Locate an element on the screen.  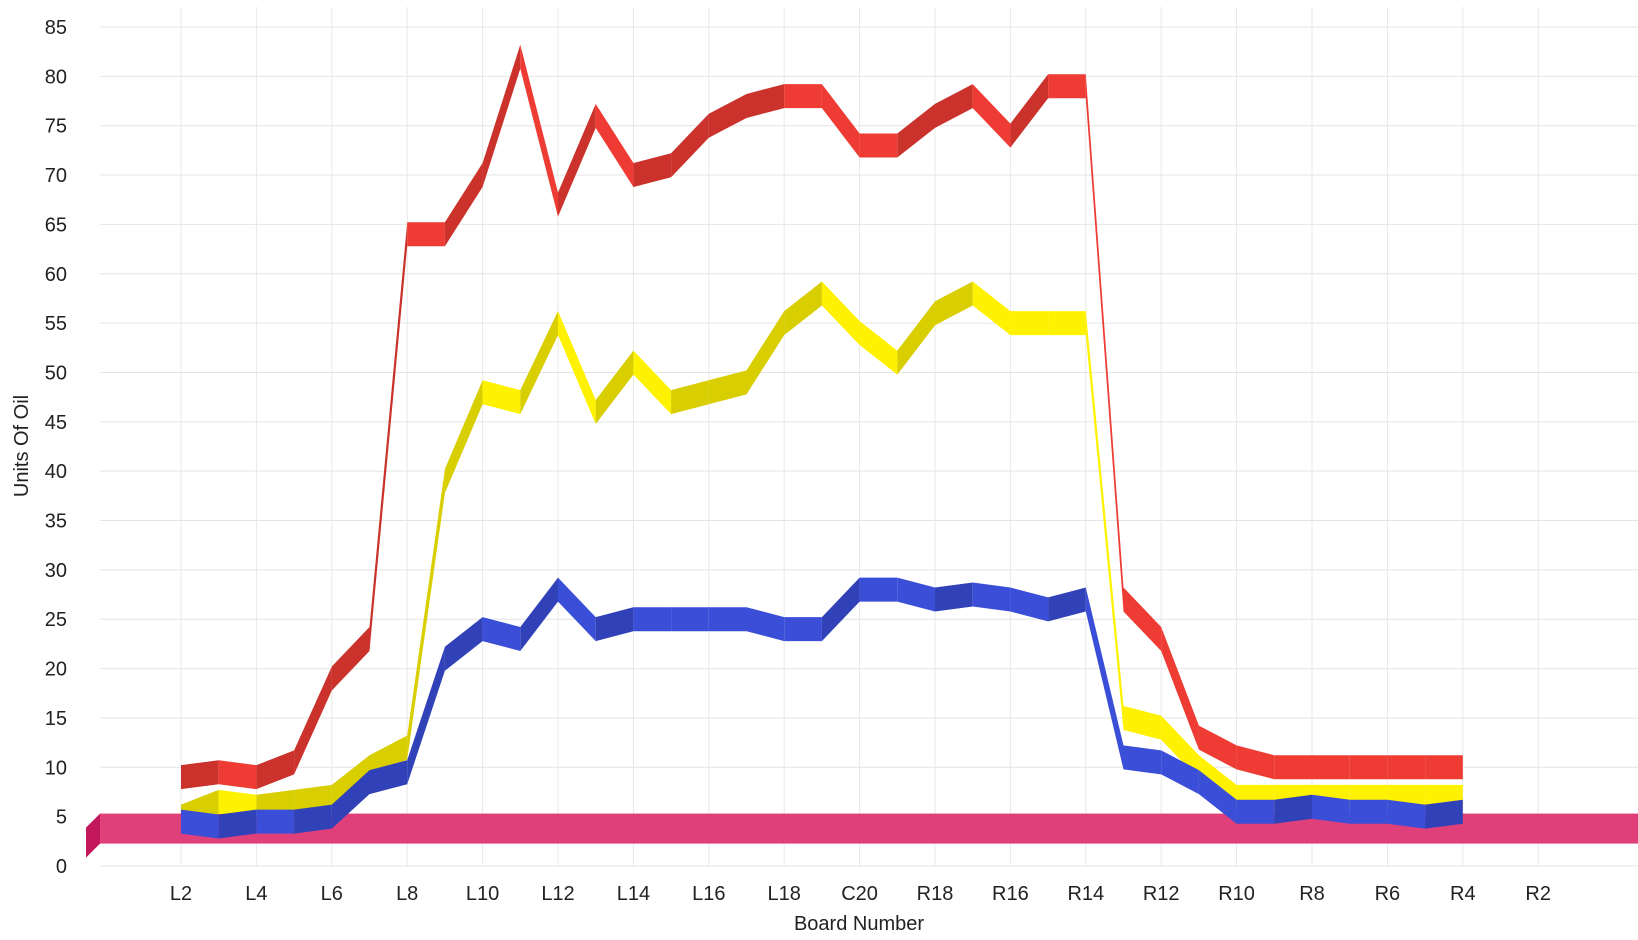
x-tick-label: R4 is located at coordinates (1463, 894).